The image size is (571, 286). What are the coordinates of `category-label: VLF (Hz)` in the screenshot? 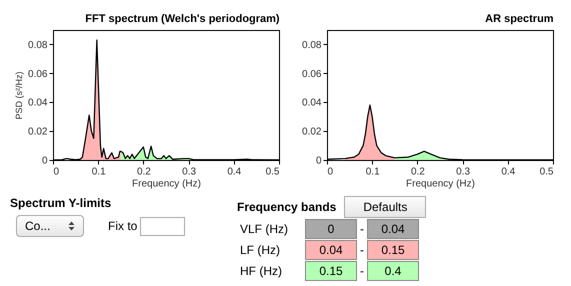 It's located at (264, 229).